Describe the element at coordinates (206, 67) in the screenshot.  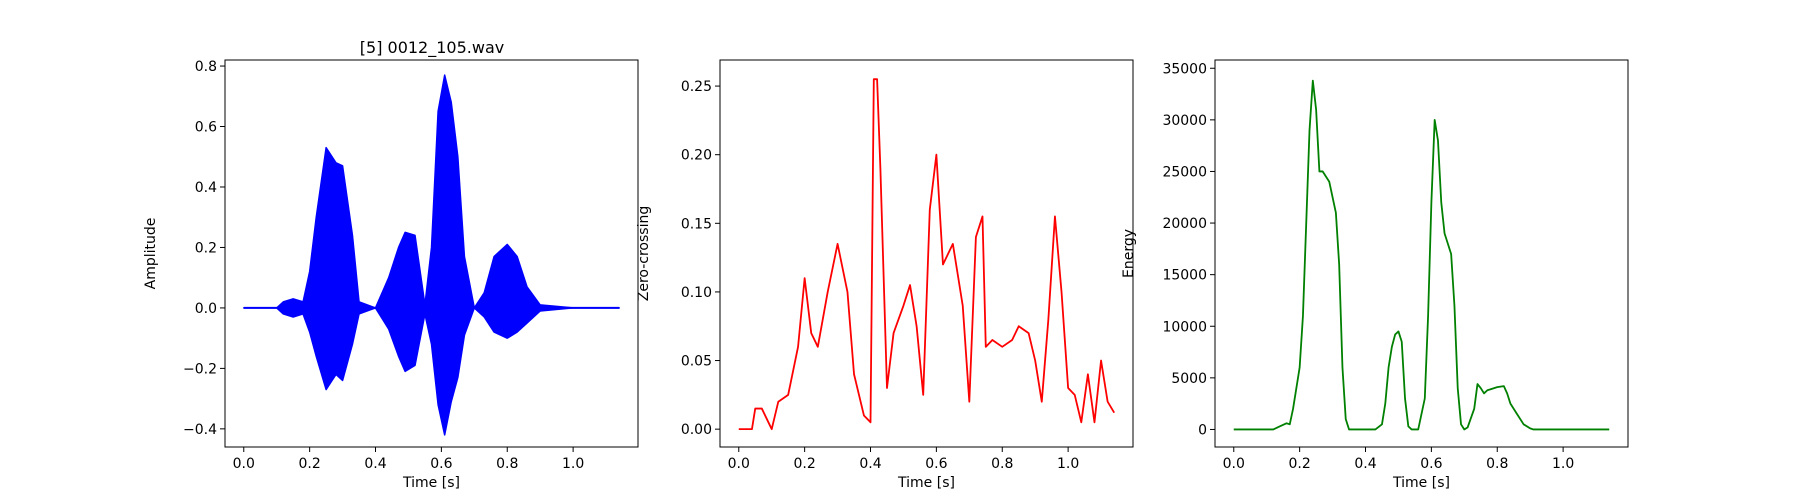
I see `amplitude-y-tick-label: 0.8` at that location.